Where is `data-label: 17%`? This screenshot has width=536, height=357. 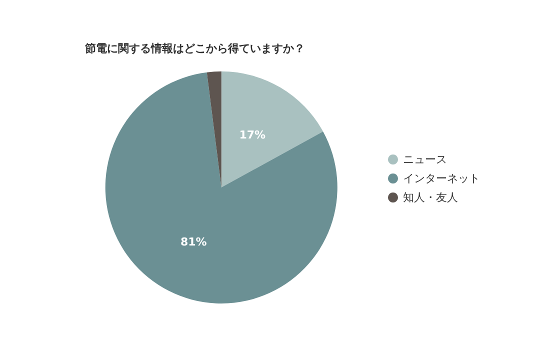
data-label: 17% is located at coordinates (252, 135).